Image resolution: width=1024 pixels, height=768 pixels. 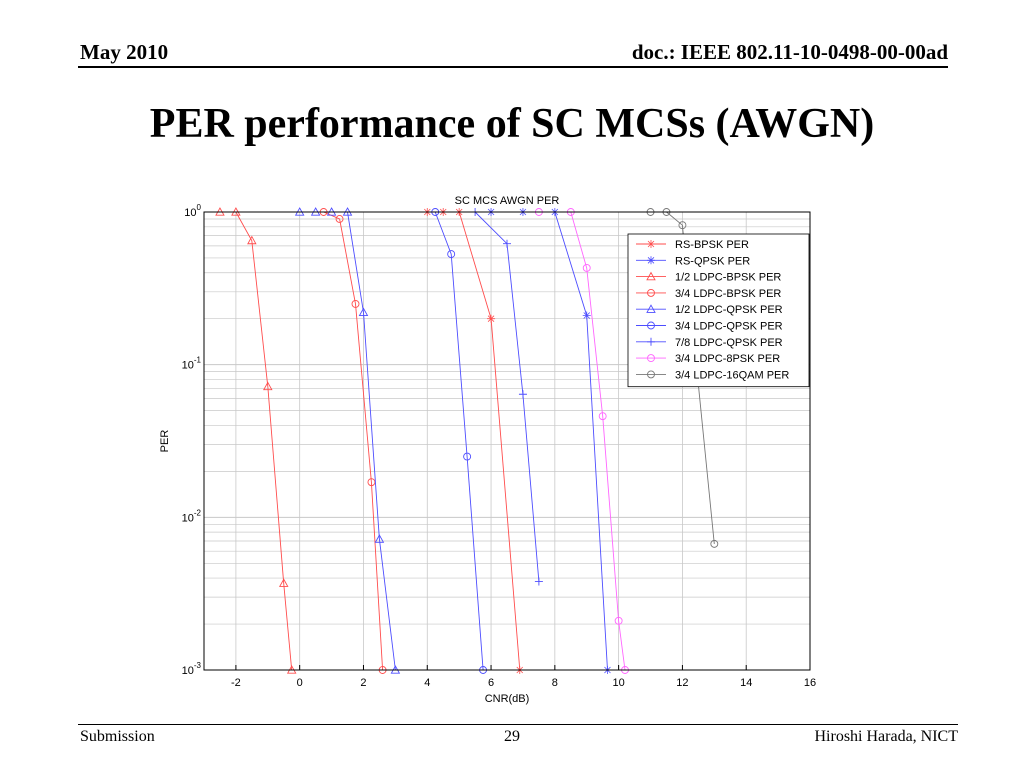 I want to click on x-tick-label: 0, so click(x=300, y=683).